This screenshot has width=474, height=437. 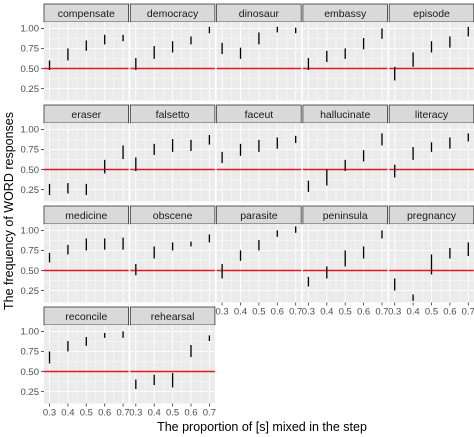 I want to click on facet-panel: falsetto, so click(x=172, y=153).